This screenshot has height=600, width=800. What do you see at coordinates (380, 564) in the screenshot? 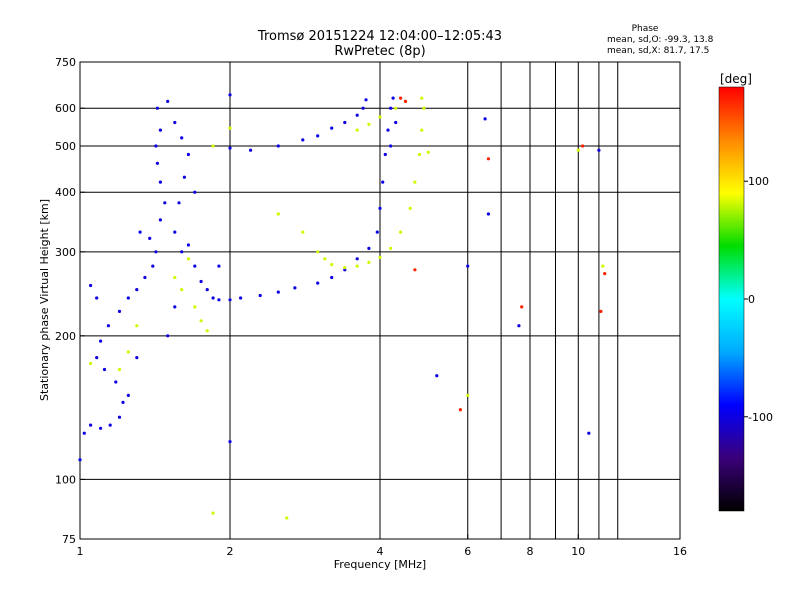
I see `x-axis-label: Frequency [MHz]` at bounding box center [380, 564].